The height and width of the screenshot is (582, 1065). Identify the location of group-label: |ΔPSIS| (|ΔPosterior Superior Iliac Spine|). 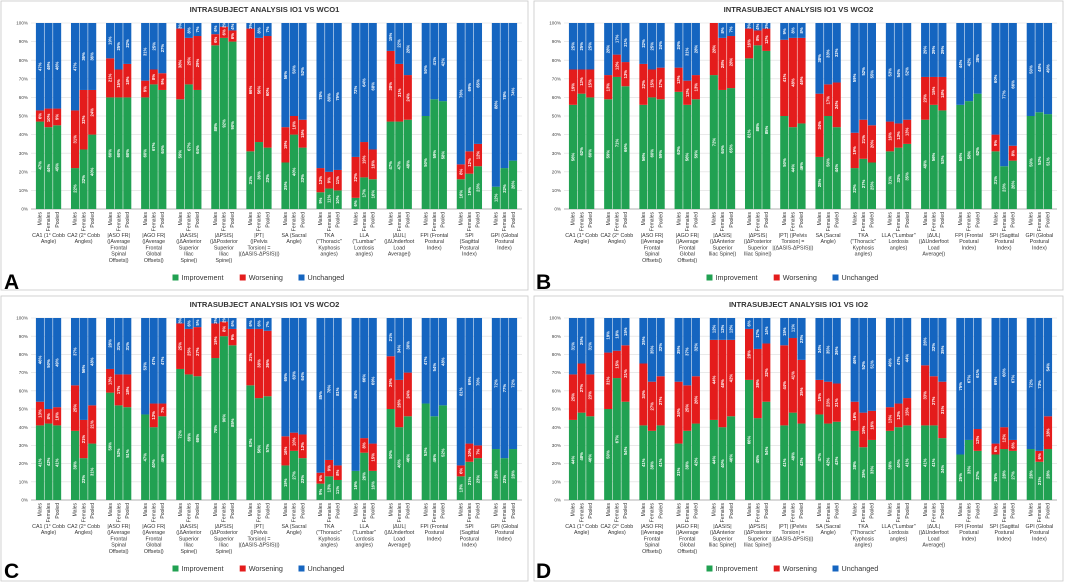
(758, 536).